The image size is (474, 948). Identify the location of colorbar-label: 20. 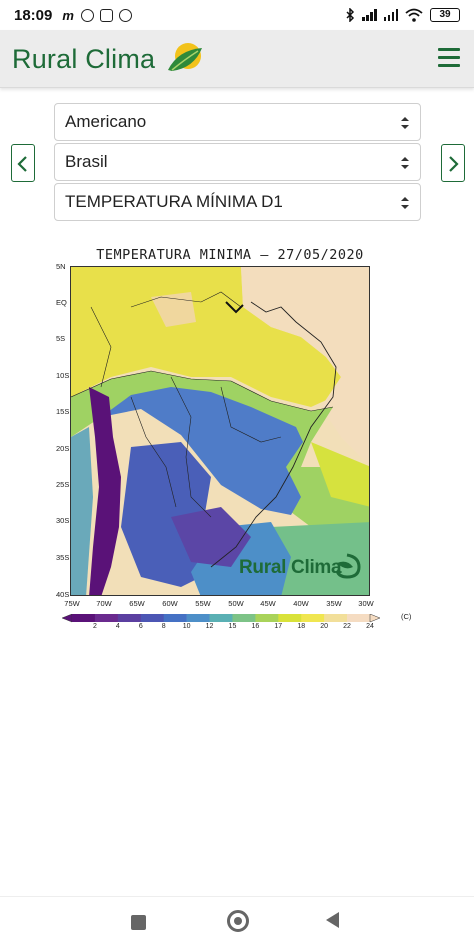
(324, 626).